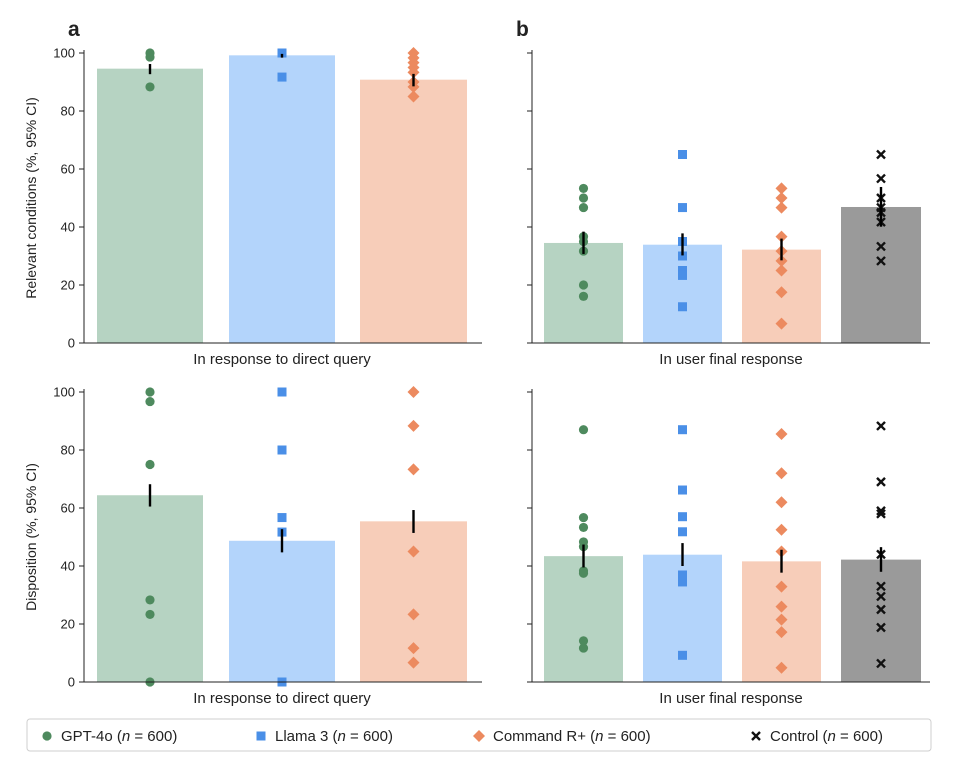  What do you see at coordinates (119, 736) in the screenshot?
I see `legend-label-gpt-4o: GPT-4o (n = 600)` at bounding box center [119, 736].